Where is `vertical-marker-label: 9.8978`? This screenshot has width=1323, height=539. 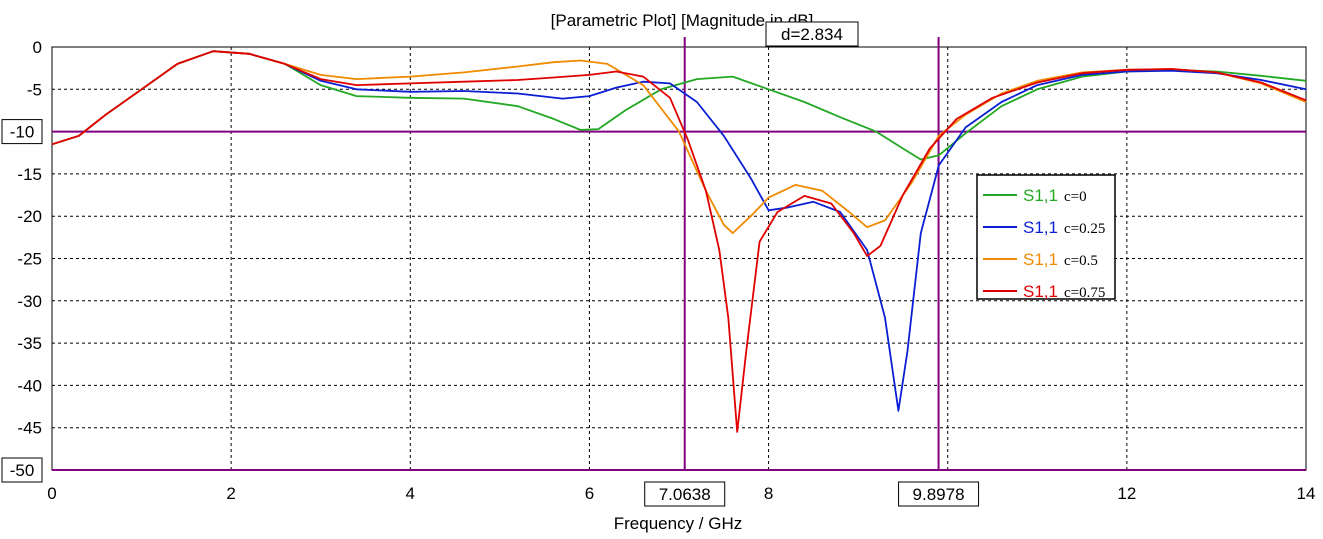
vertical-marker-label: 9.8978 is located at coordinates (939, 494).